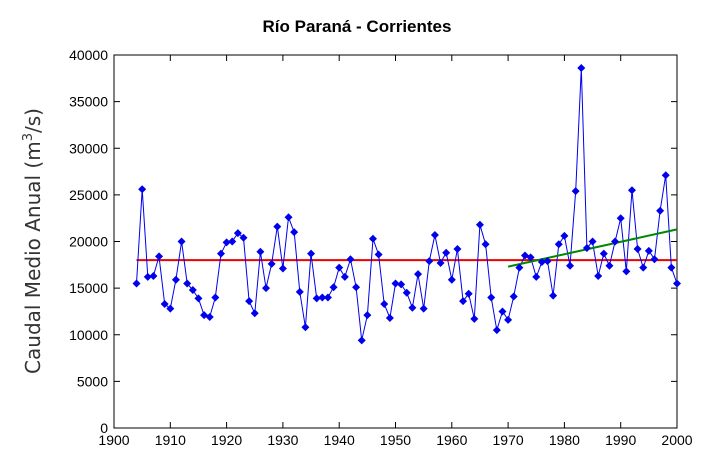 Image resolution: width=712 pixels, height=466 pixels. I want to click on x-tick-label: 1920, so click(226, 440).